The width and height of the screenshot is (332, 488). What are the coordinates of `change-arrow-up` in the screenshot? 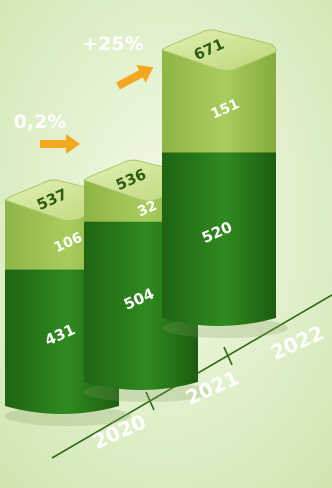 It's located at (135, 77).